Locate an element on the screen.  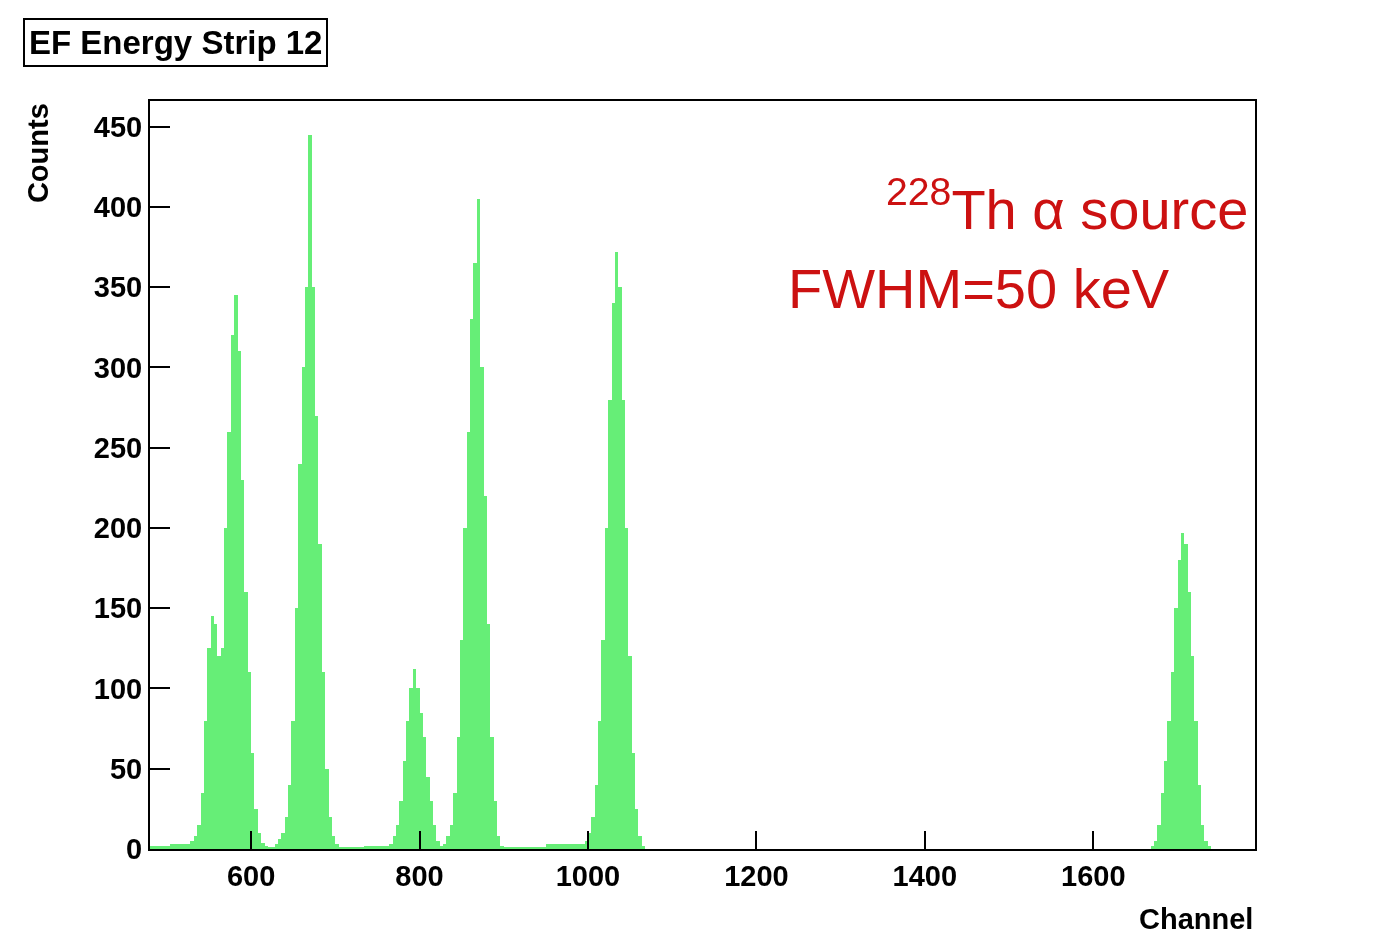
annotation: $^{228}$Th α source is located at coordinates (1067, 205).